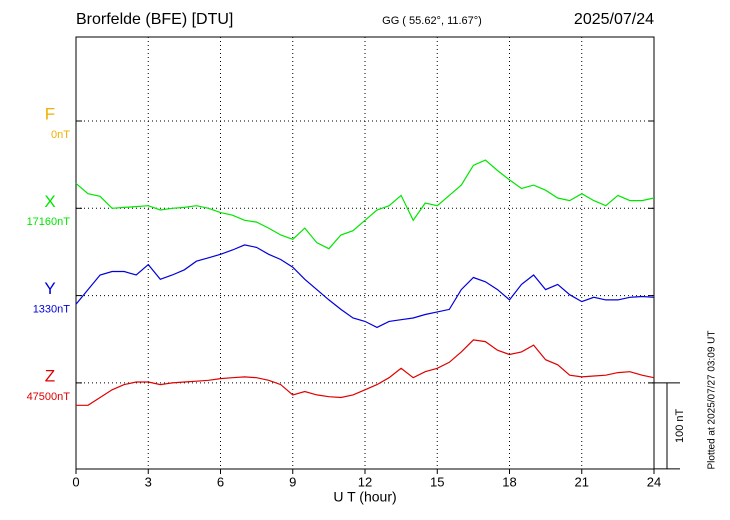 Image resolution: width=730 pixels, height=520 pixels. What do you see at coordinates (220, 481) in the screenshot?
I see `x-tick-label: 6` at bounding box center [220, 481].